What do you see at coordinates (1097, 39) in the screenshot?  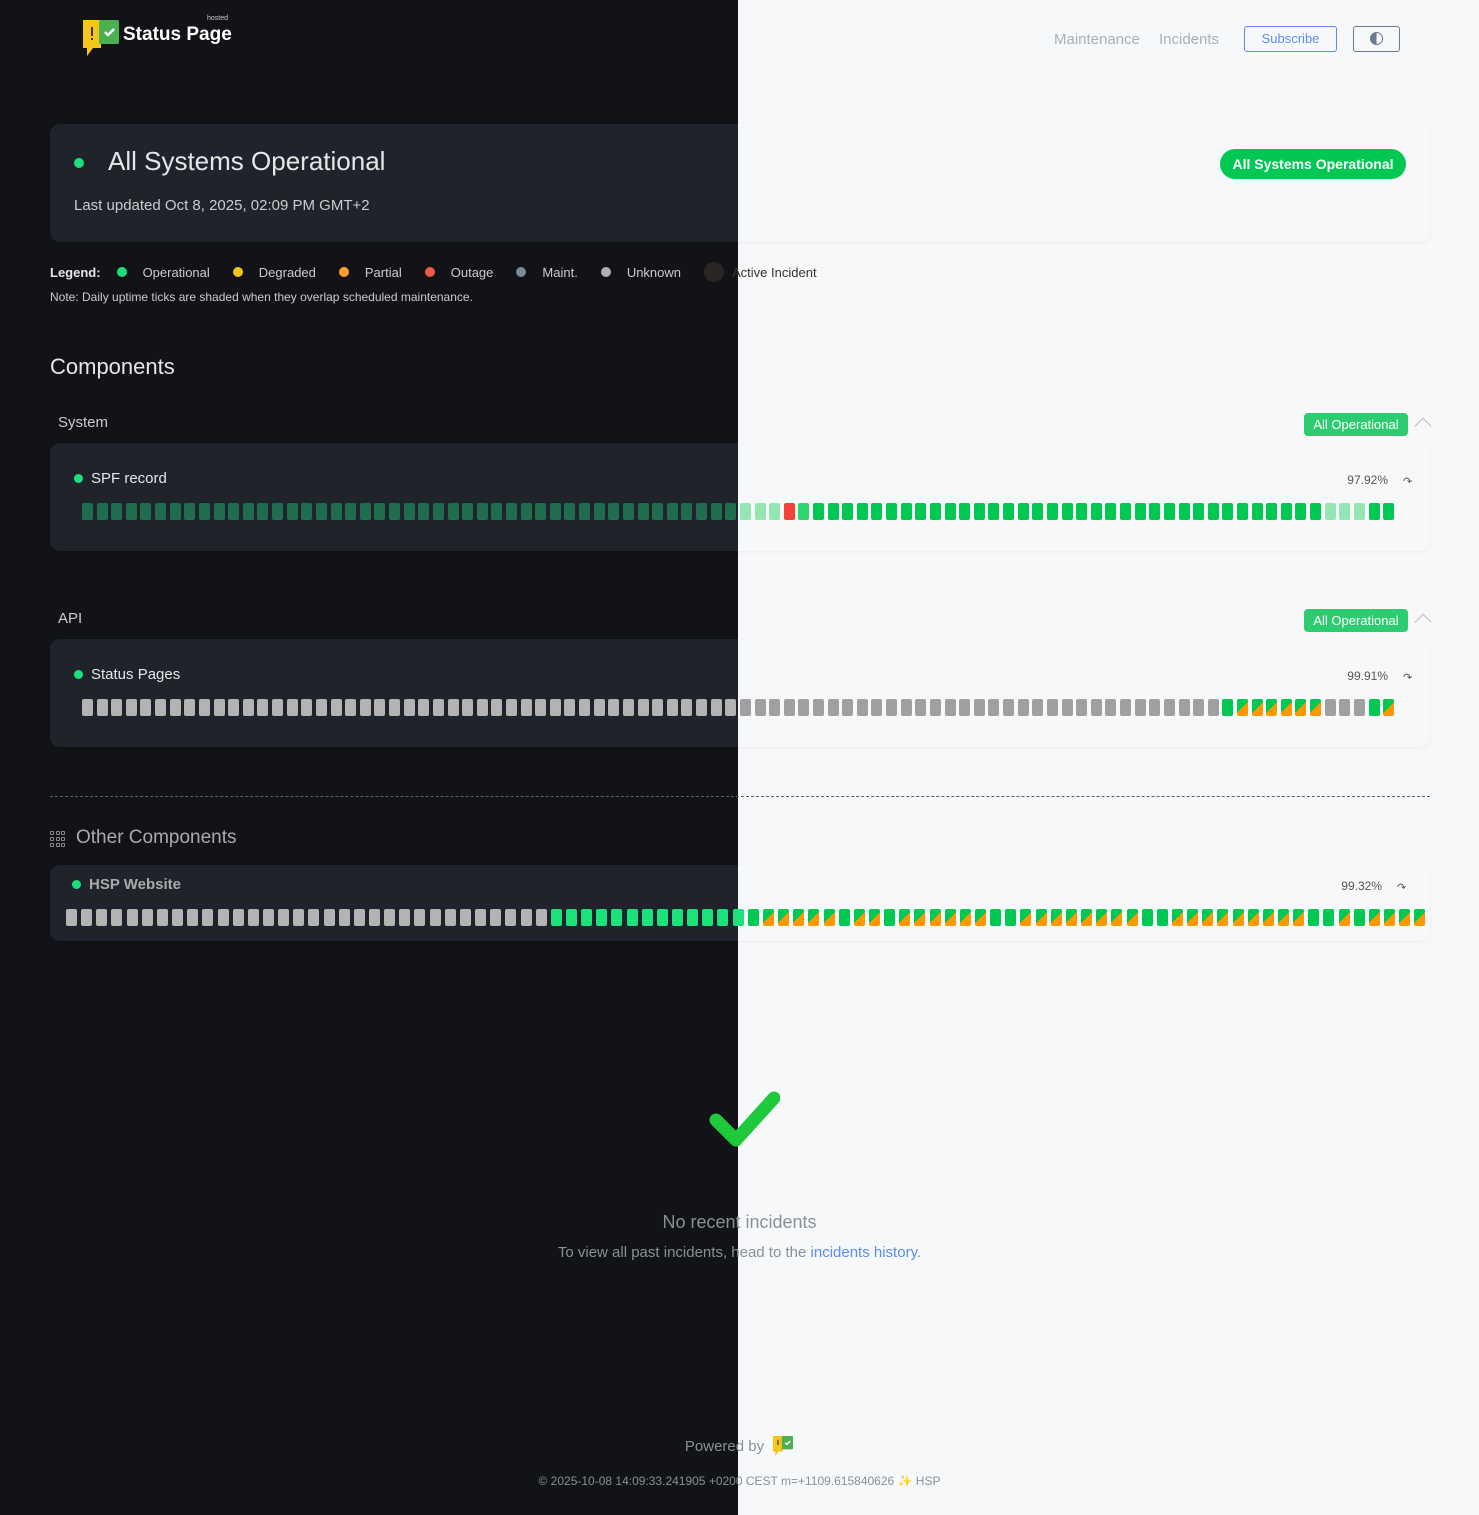 I see `nav-maintenance: Maintenance` at bounding box center [1097, 39].